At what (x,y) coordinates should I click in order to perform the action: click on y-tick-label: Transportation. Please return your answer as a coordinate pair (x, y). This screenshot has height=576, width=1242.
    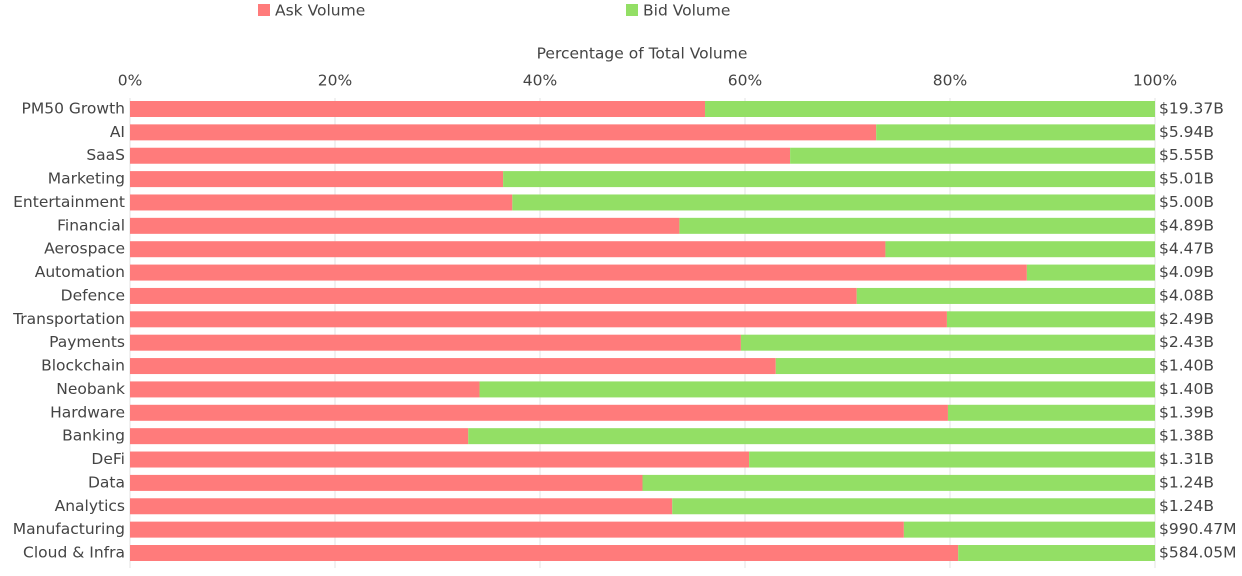
    Looking at the image, I should click on (68, 319).